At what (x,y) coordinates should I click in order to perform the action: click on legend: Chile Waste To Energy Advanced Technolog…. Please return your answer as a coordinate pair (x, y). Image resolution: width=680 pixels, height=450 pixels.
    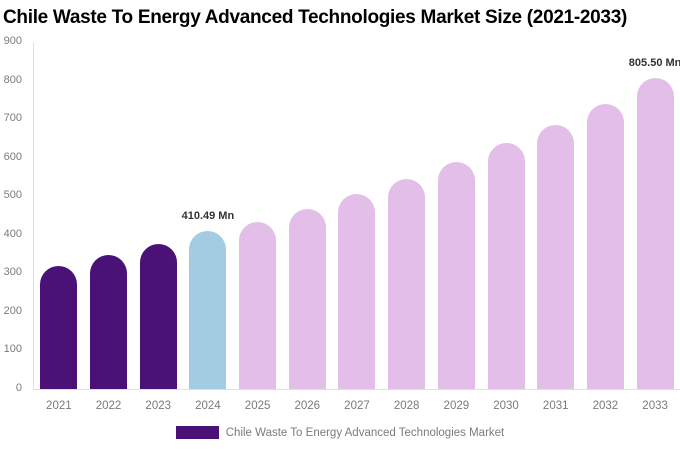
    Looking at the image, I should click on (340, 432).